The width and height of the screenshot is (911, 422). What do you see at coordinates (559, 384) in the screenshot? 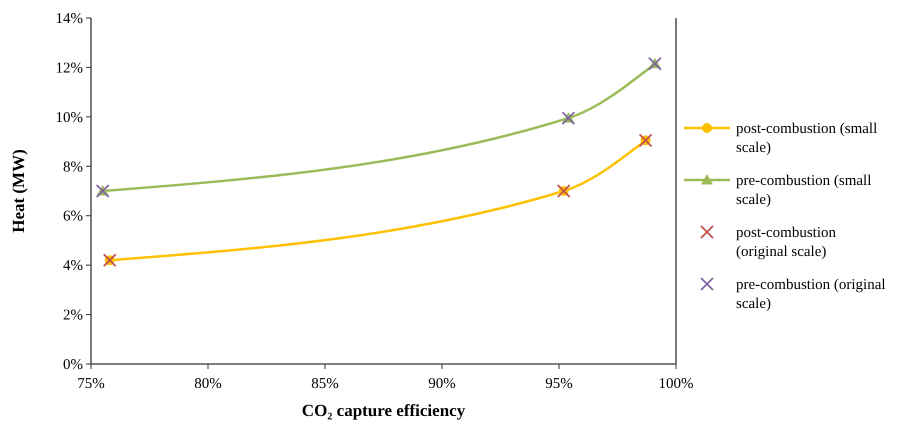
I see `x-tick-label: 95%` at bounding box center [559, 384].